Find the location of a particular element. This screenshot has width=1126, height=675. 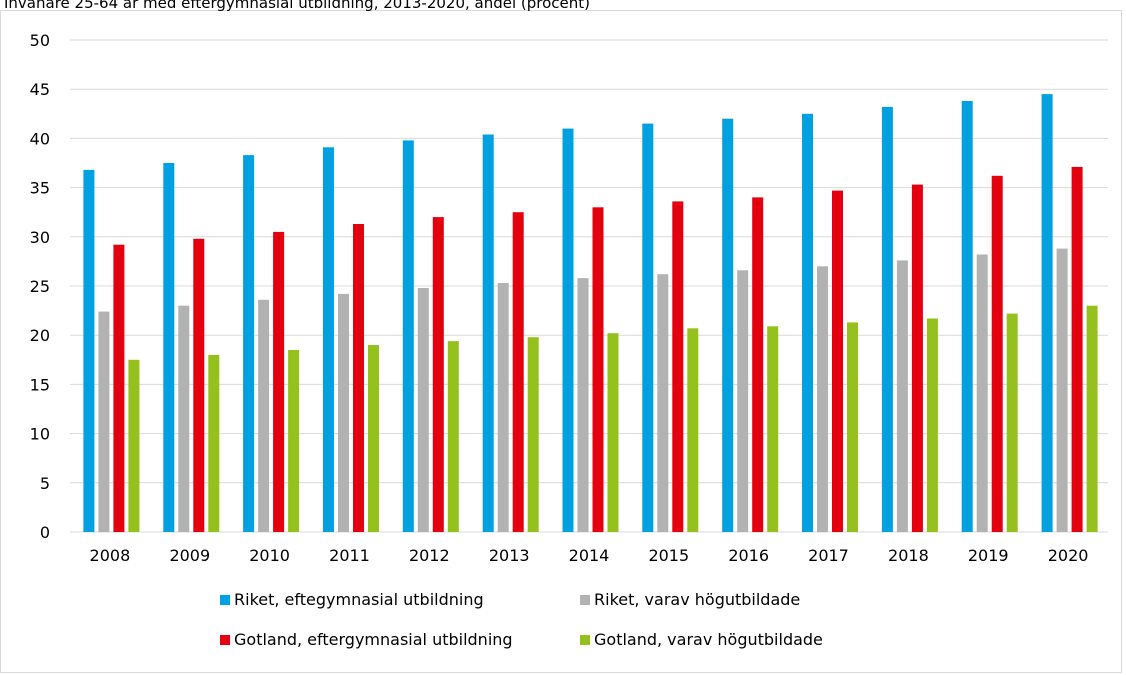

y-axis-ticks: 0 5 10 15 20 25 30 35 40 45 50 is located at coordinates (40, 286).